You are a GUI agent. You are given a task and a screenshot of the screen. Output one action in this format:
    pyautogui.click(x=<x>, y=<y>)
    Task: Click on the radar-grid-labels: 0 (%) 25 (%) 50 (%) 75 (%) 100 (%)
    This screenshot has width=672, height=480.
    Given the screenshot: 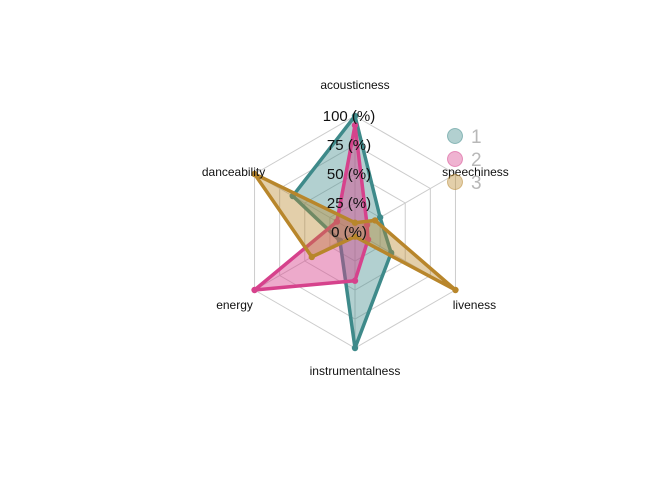 What is the action you would take?
    pyautogui.click(x=349, y=174)
    